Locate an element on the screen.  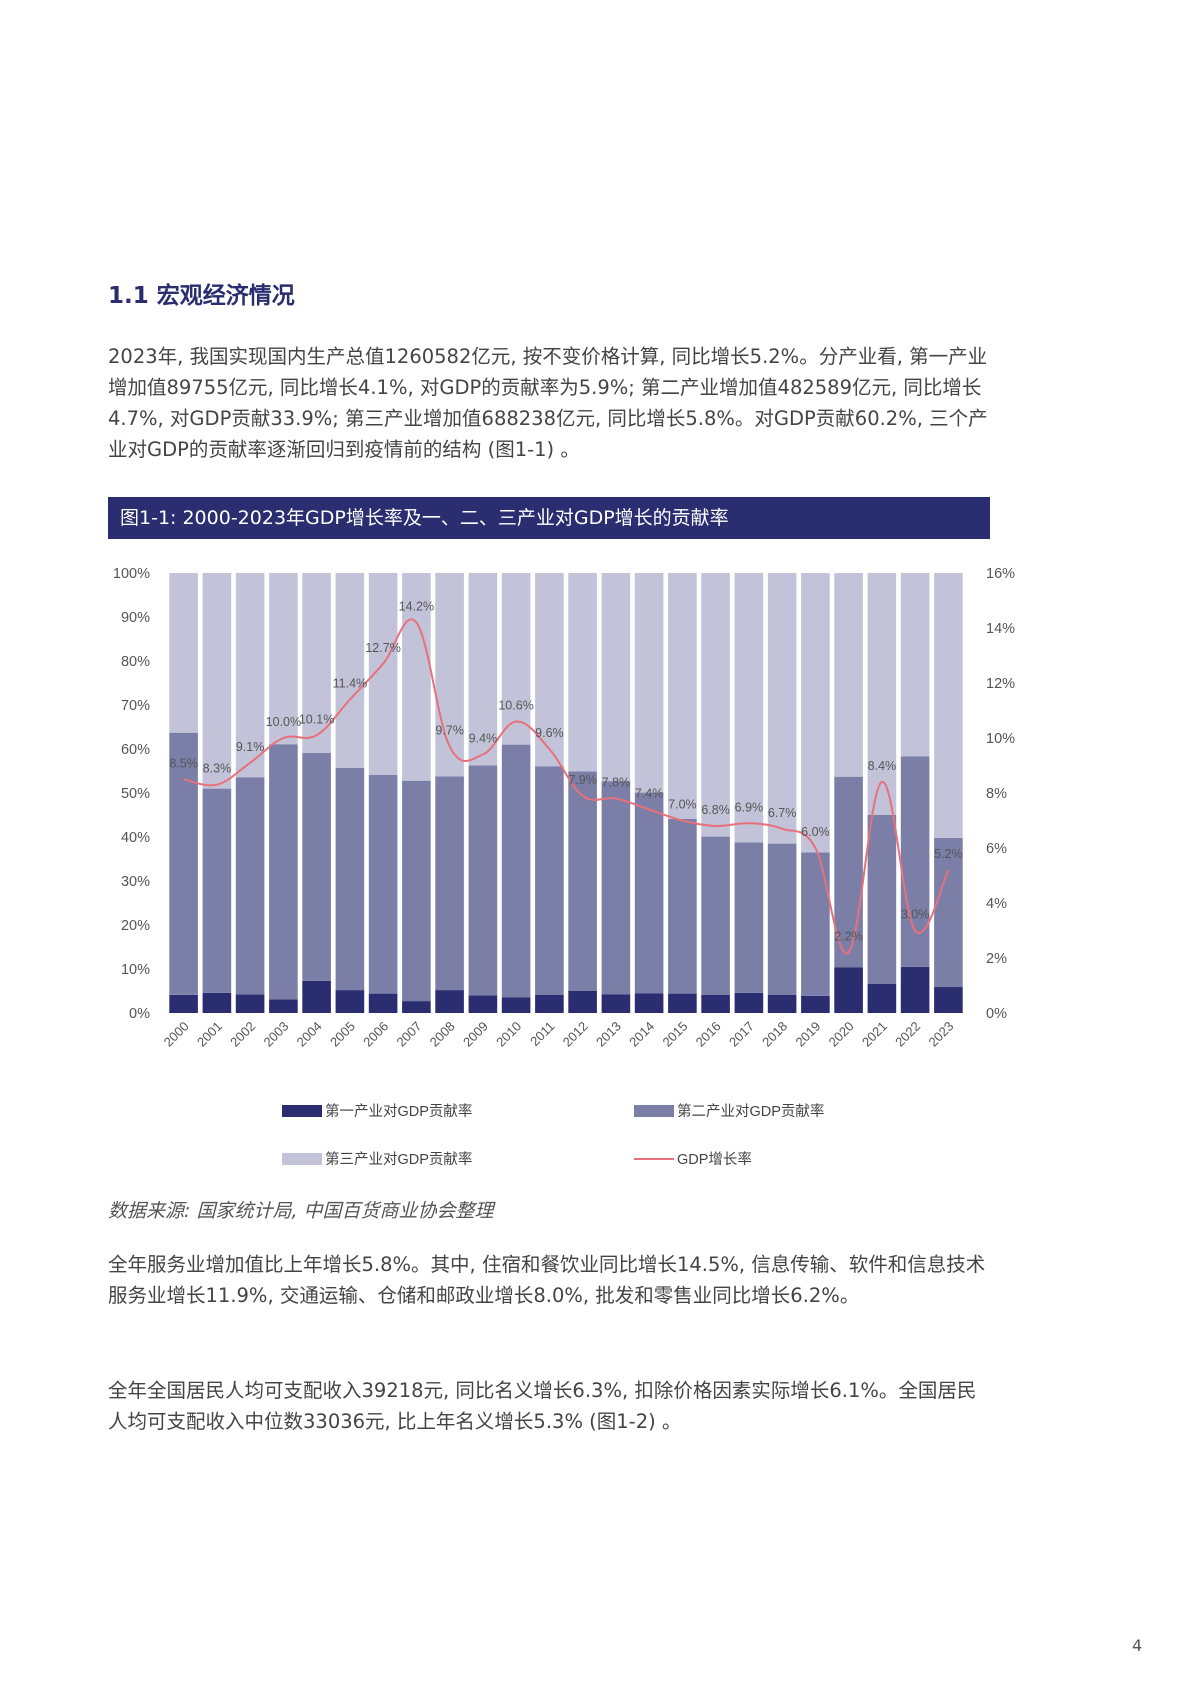
y-left-tick-label: 90% is located at coordinates (135, 618).